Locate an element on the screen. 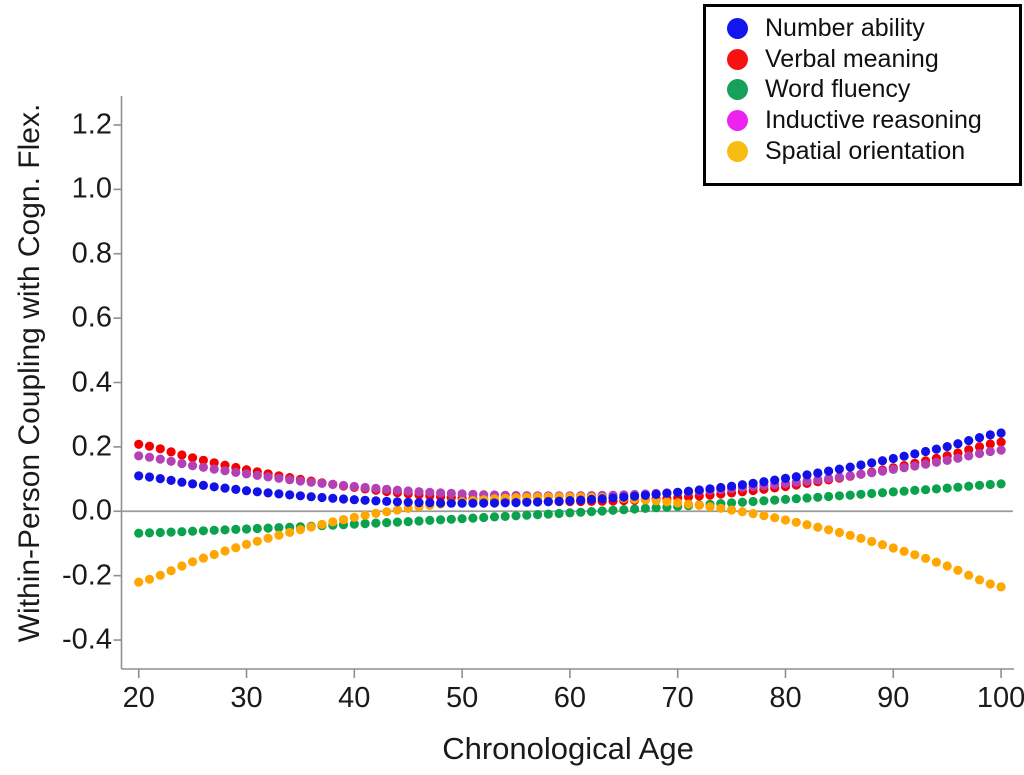 Image resolution: width=1024 pixels, height=775 pixels. legend-swatch-icon is located at coordinates (737, 90).